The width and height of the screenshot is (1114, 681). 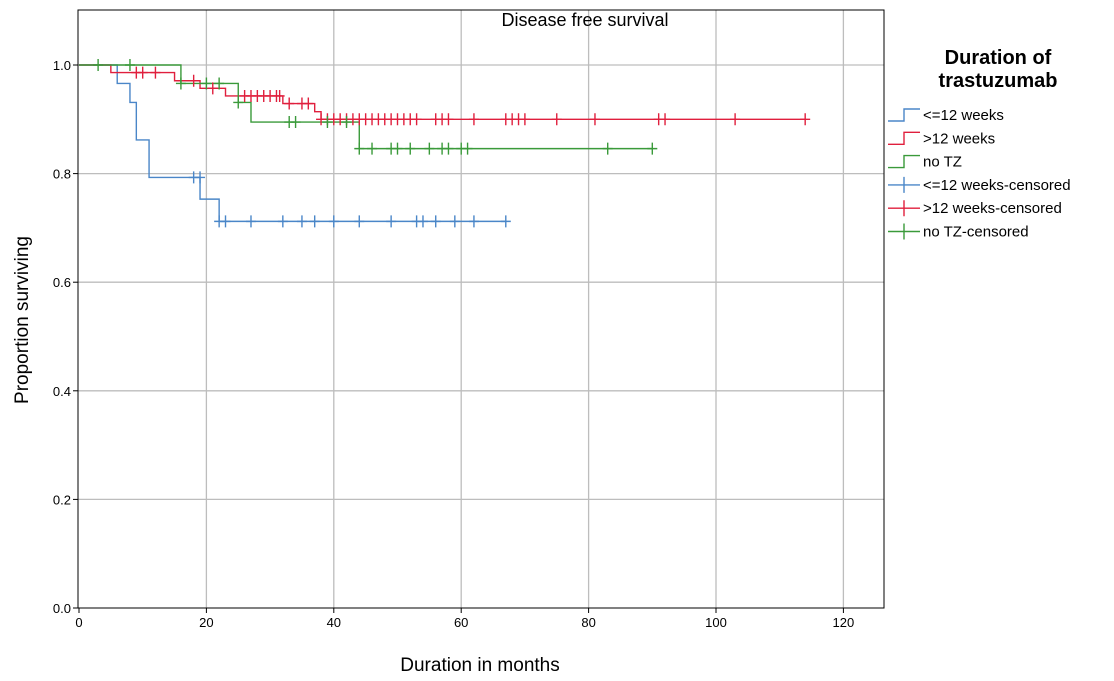 I want to click on chart-title: Disease free survival, so click(x=584, y=20).